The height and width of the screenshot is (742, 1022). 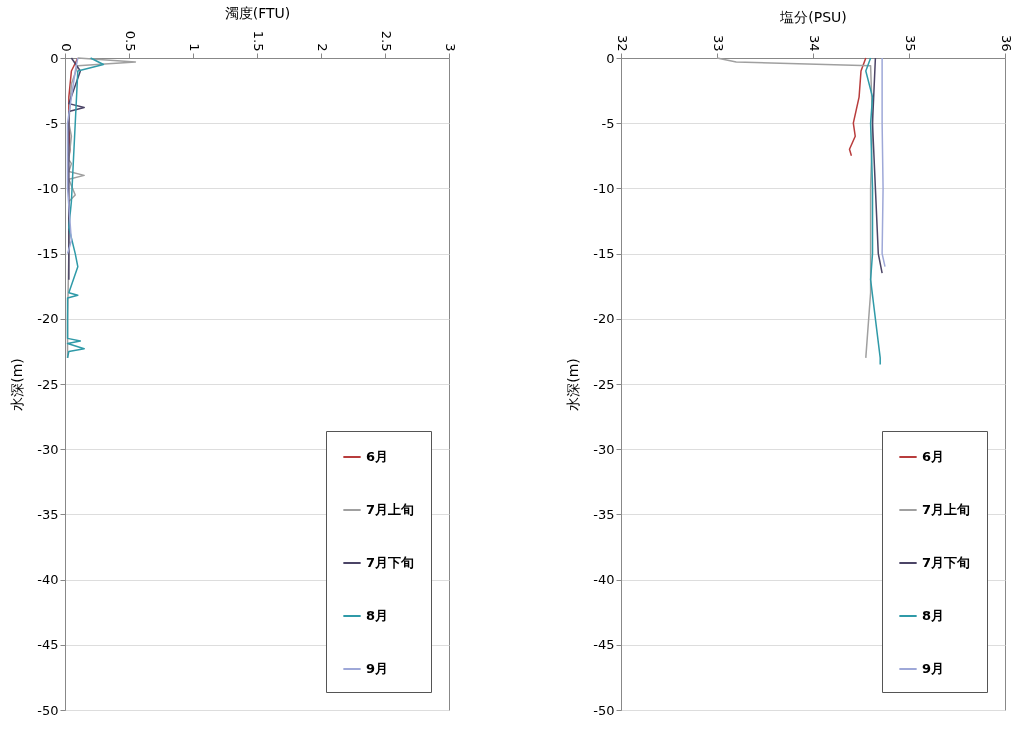 I want to click on x-tick-label: 0.5, so click(x=130, y=41).